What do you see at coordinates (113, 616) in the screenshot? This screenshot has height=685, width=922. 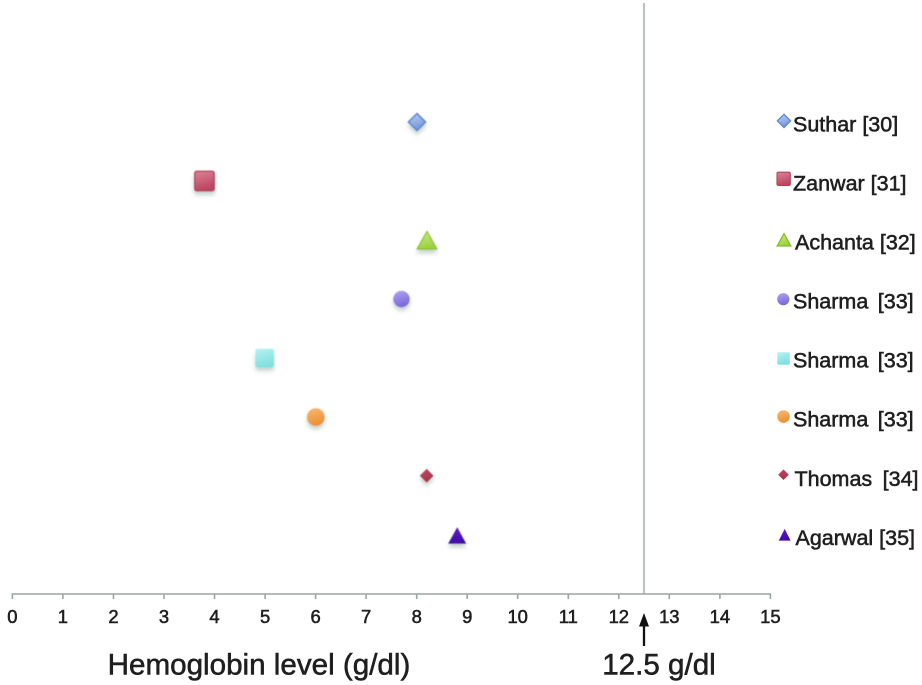 I see `svg-text: 2` at bounding box center [113, 616].